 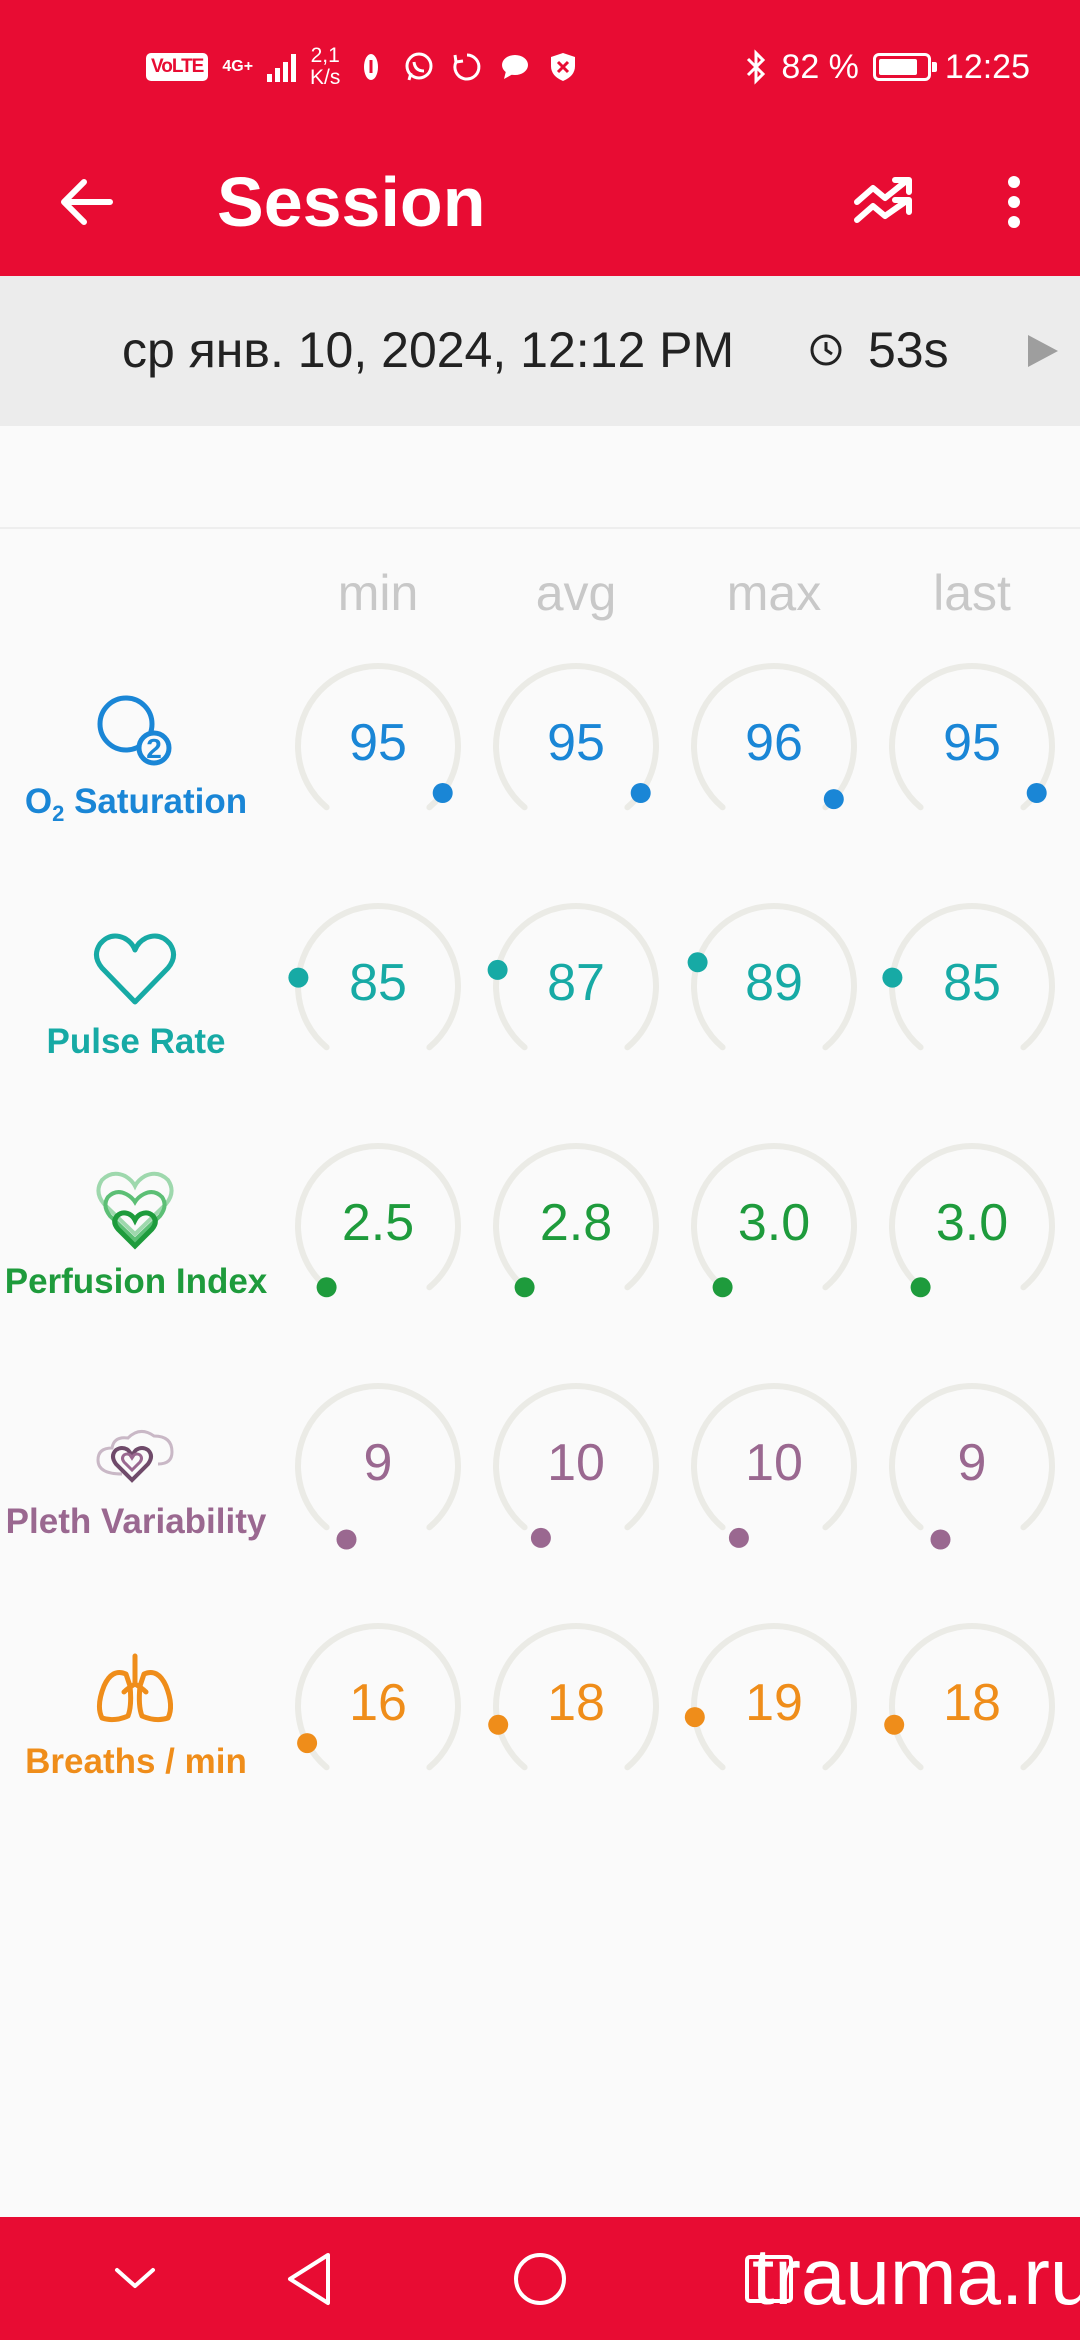 I want to click on session-date: ср янв. 10, 2024, 12:12 PM, so click(x=428, y=350).